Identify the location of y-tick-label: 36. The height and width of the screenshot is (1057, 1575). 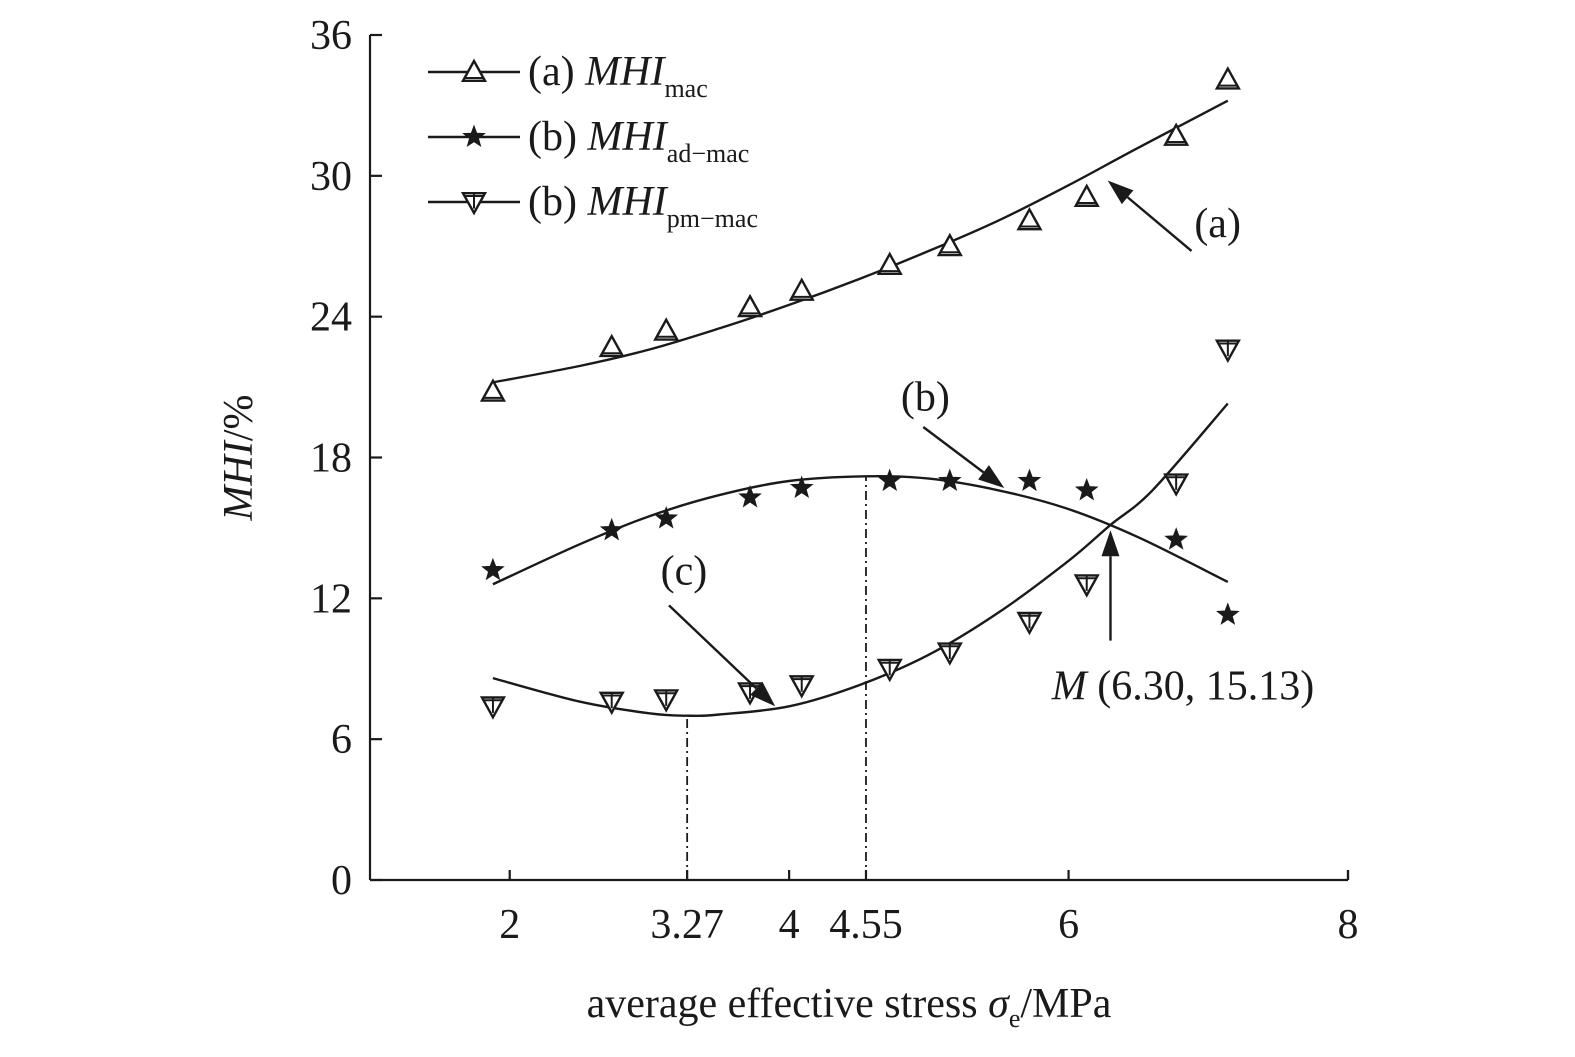
(331, 36).